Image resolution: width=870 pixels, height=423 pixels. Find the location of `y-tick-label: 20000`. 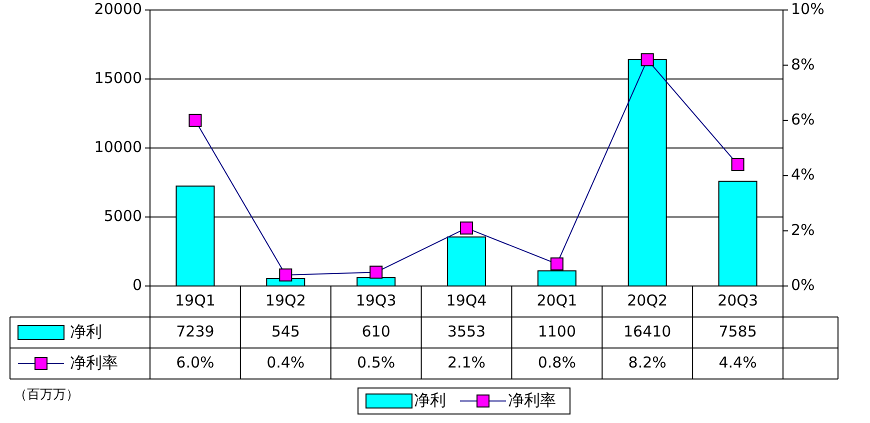

y-tick-label: 20000 is located at coordinates (118, 9).